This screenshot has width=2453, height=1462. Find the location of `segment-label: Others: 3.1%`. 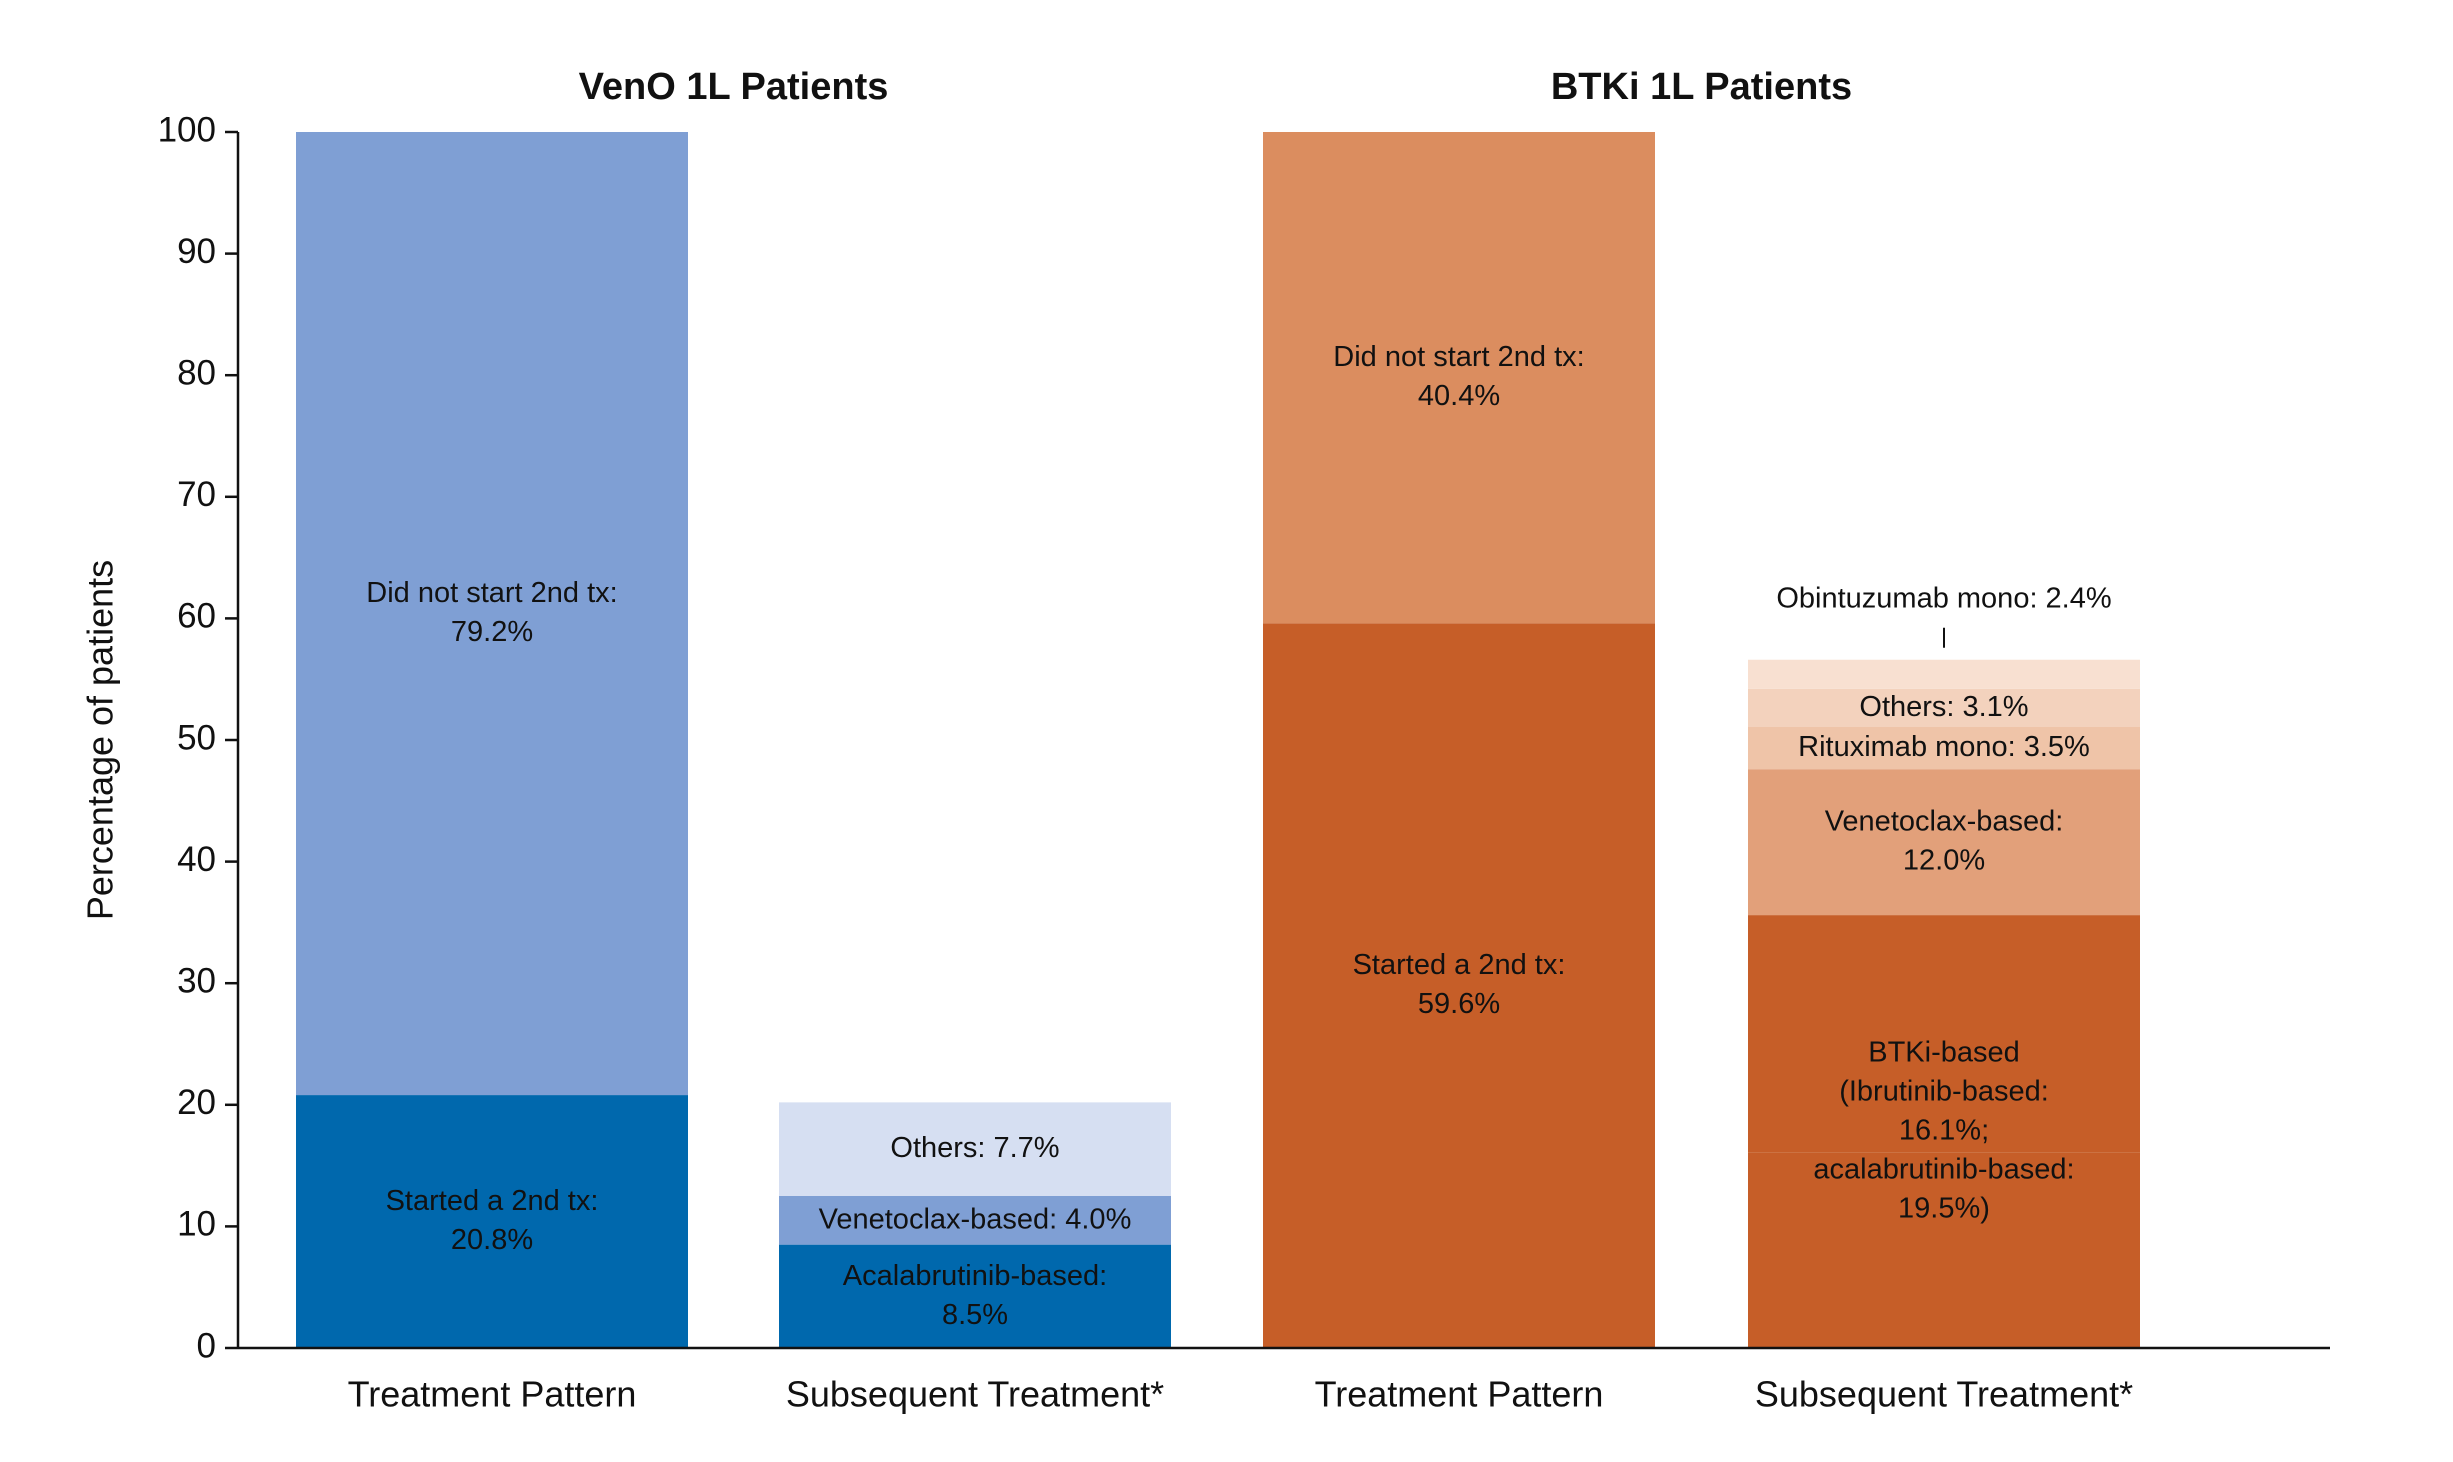

segment-label: Others: 3.1% is located at coordinates (1943, 706).